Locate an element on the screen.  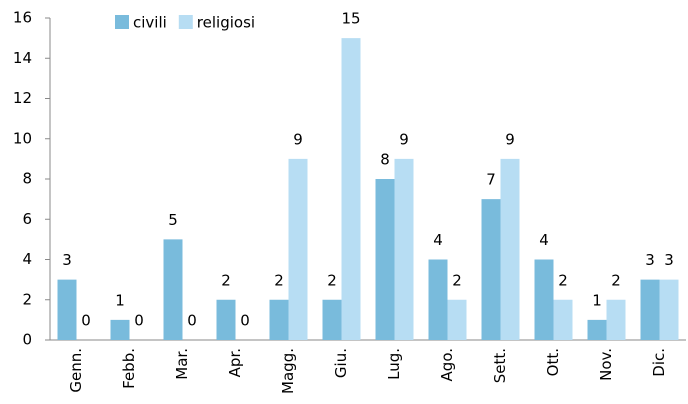
data-label: 8 is located at coordinates (385, 160).